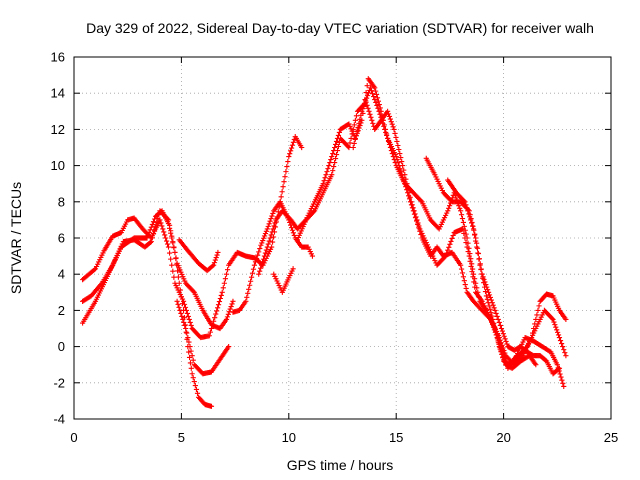  What do you see at coordinates (61, 274) in the screenshot?
I see `y-tick-label: 4` at bounding box center [61, 274].